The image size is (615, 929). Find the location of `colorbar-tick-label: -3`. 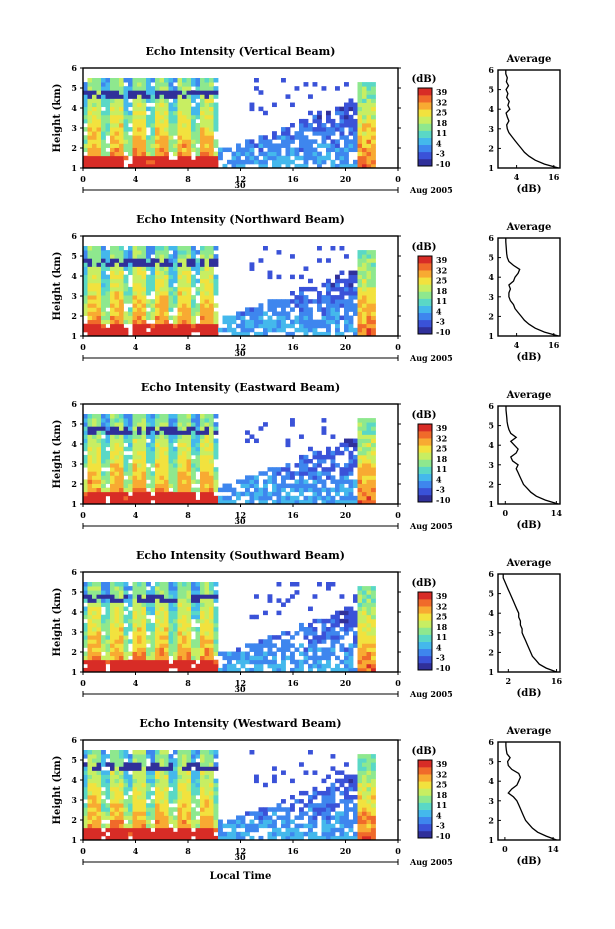

colorbar-tick-label: -3 is located at coordinates (440, 658).